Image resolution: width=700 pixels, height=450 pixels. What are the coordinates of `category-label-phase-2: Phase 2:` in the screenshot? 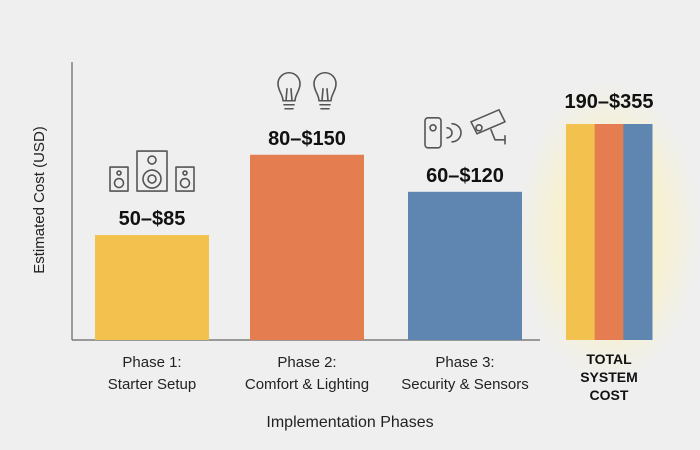 It's located at (306, 362).